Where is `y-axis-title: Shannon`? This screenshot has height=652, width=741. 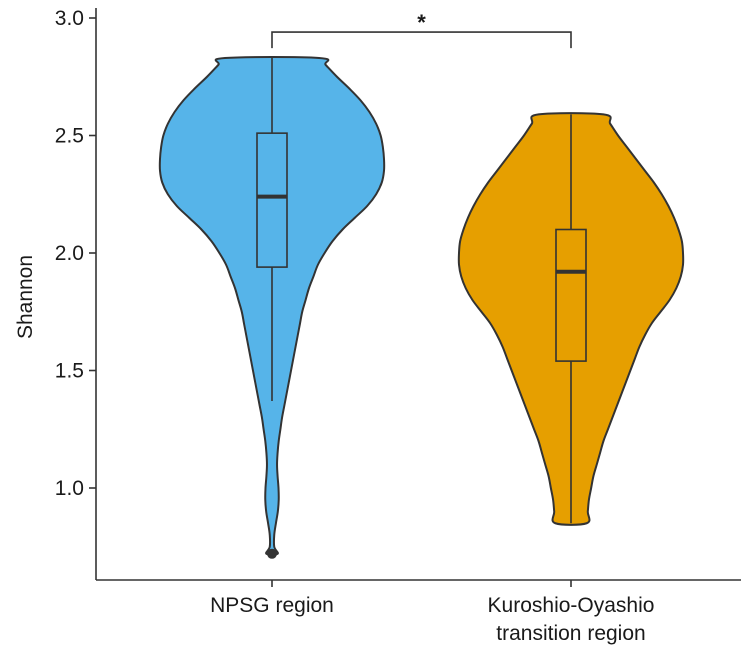 y-axis-title: Shannon is located at coordinates (25, 297).